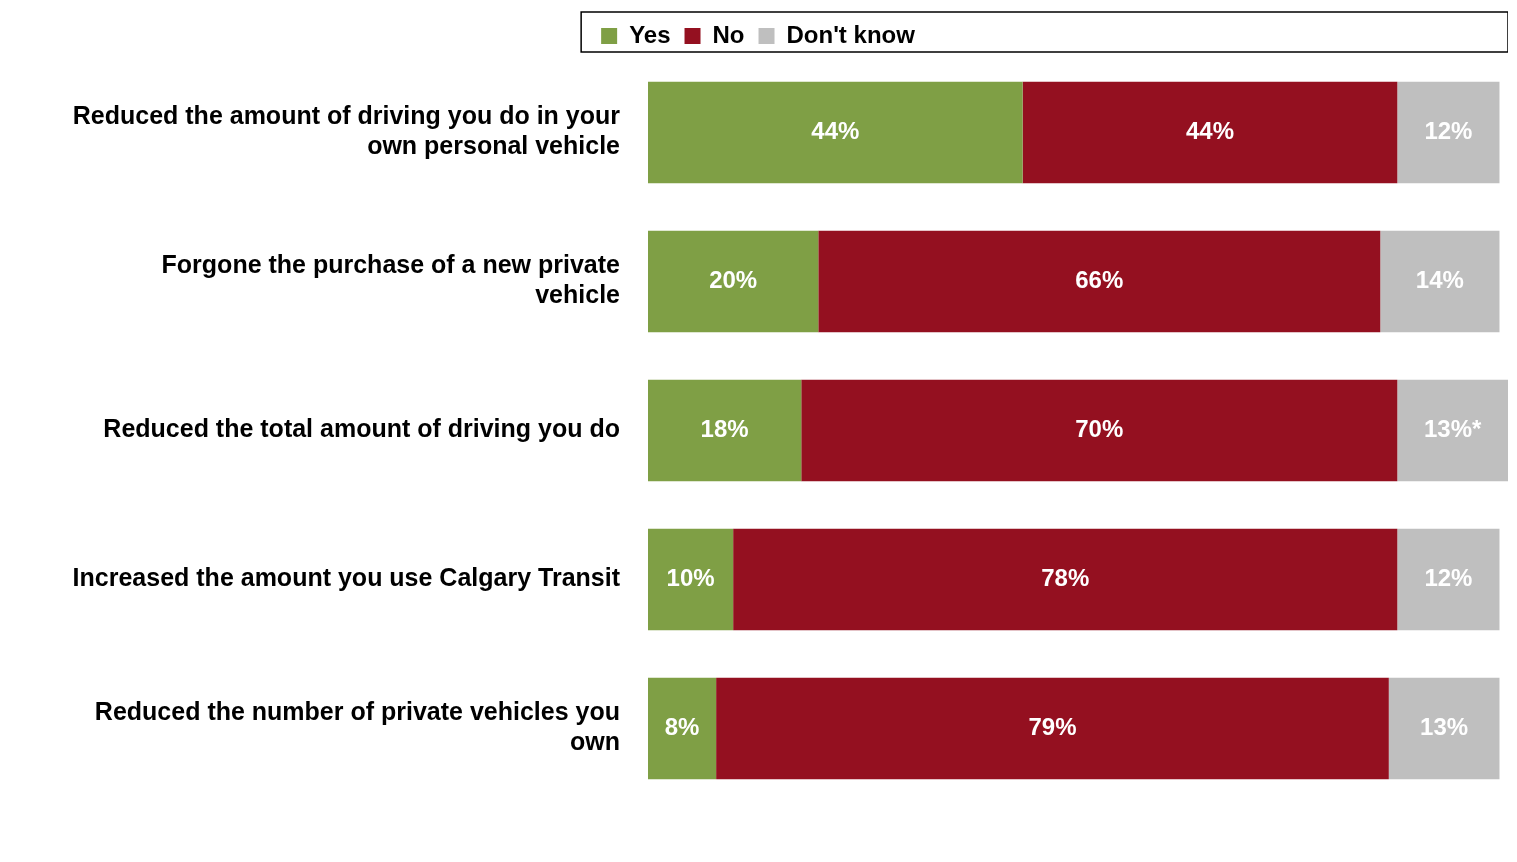  What do you see at coordinates (851, 34) in the screenshot?
I see `legend-label: Don't know` at bounding box center [851, 34].